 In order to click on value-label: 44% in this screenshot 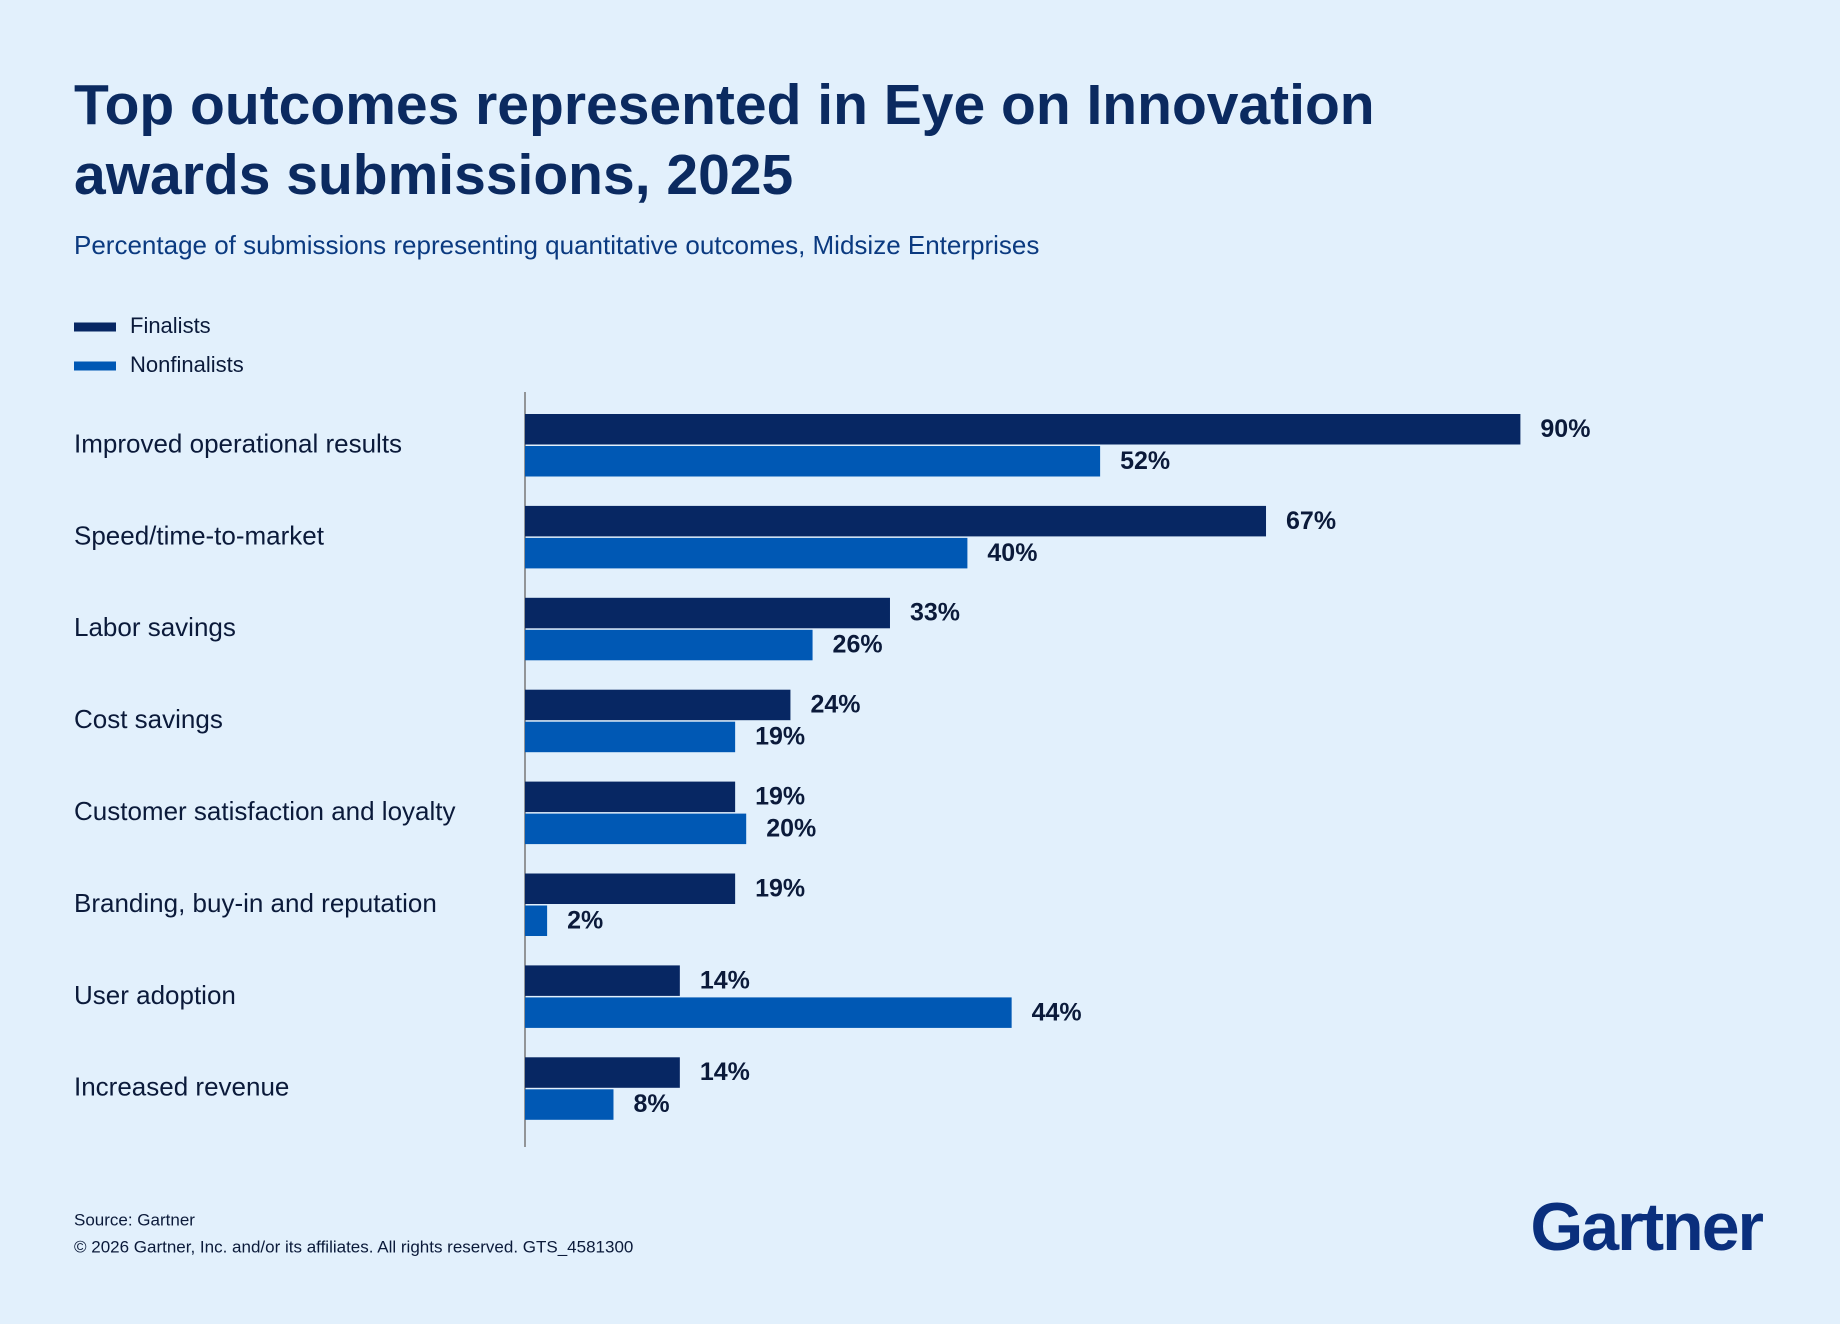, I will do `click(1057, 1012)`.